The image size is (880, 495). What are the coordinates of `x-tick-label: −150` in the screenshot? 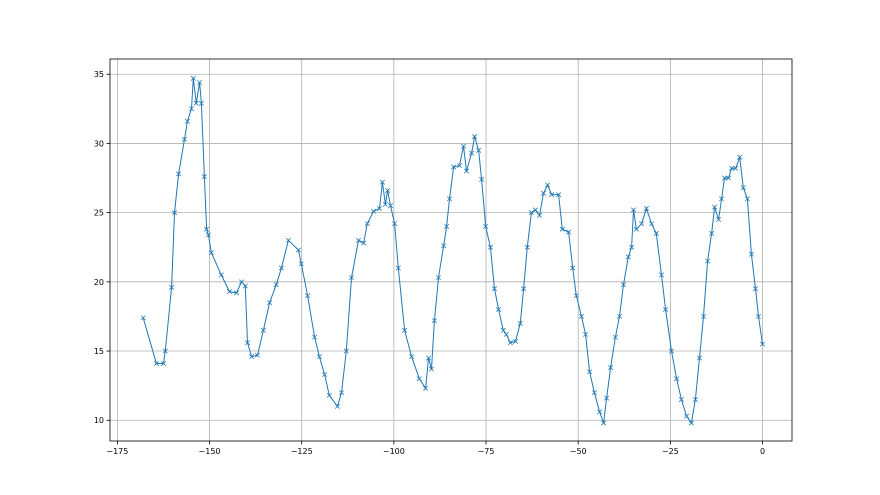 It's located at (210, 451).